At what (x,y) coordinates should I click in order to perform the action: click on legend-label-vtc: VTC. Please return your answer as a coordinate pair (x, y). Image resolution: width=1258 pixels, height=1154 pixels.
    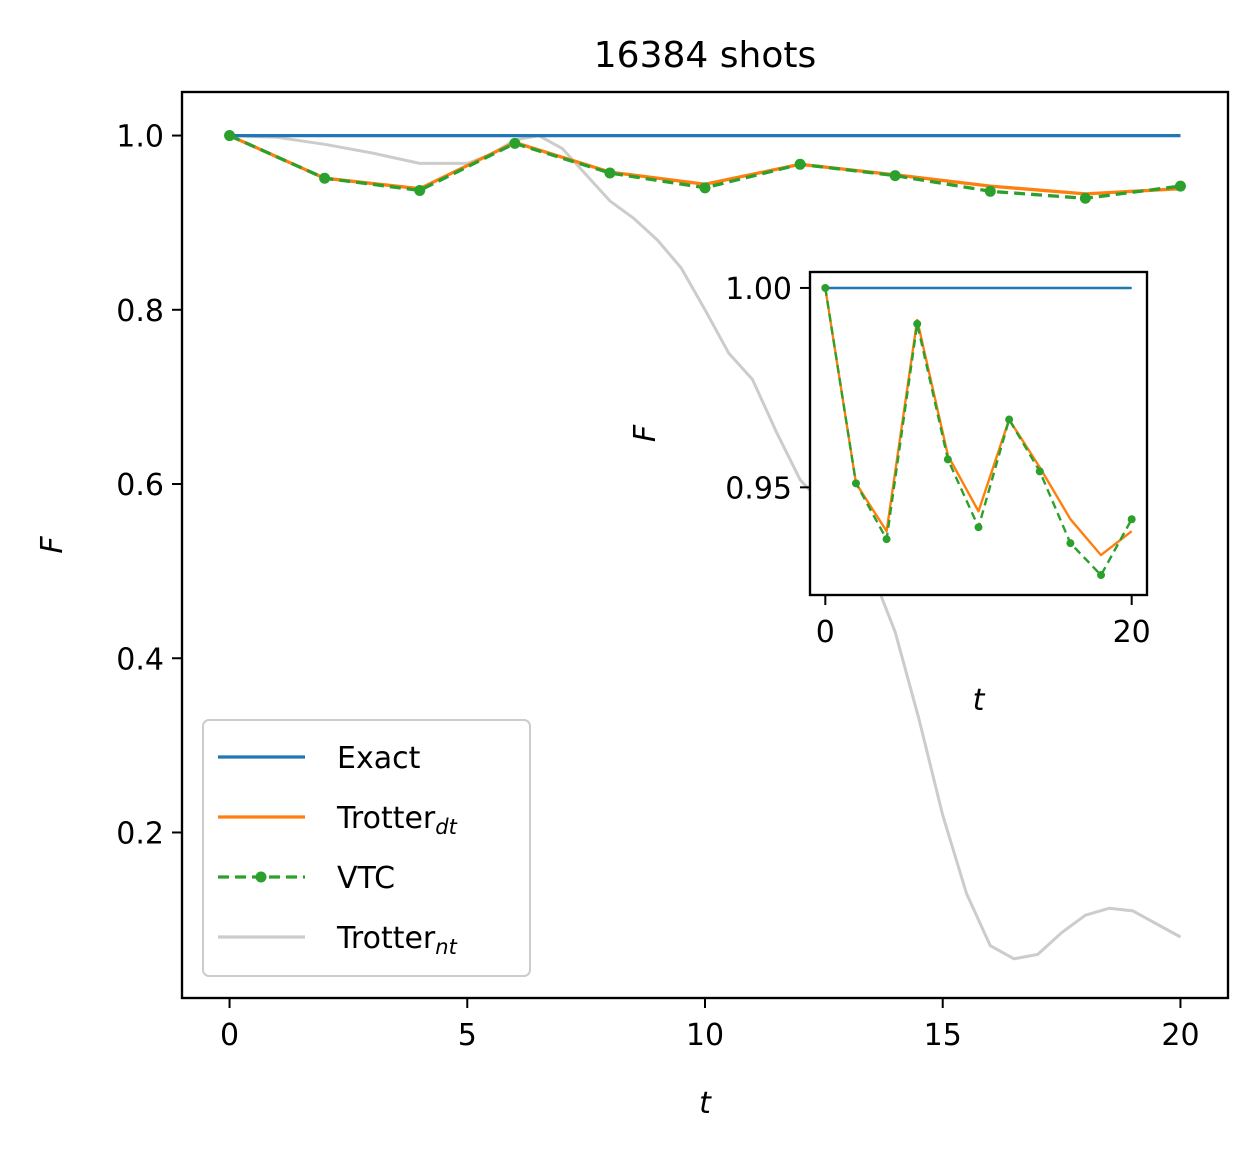
    Looking at the image, I should click on (366, 878).